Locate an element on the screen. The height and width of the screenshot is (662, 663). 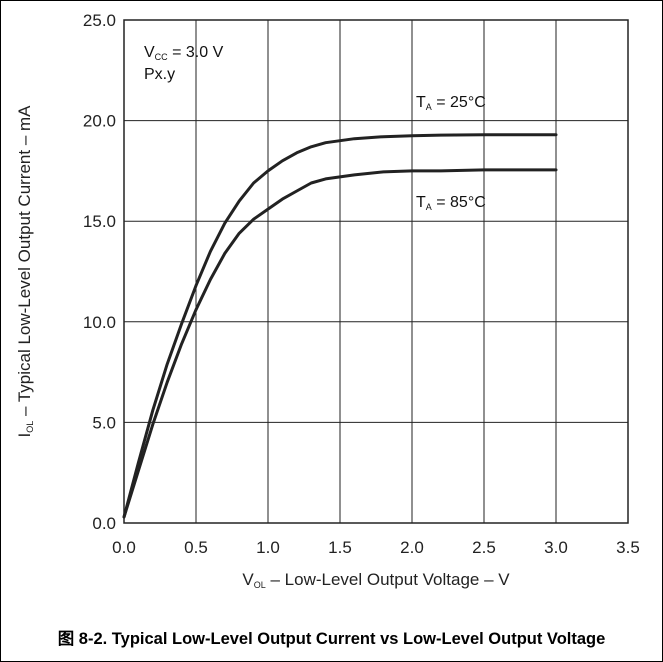
y-tick-label: 25.0 is located at coordinates (99, 20).